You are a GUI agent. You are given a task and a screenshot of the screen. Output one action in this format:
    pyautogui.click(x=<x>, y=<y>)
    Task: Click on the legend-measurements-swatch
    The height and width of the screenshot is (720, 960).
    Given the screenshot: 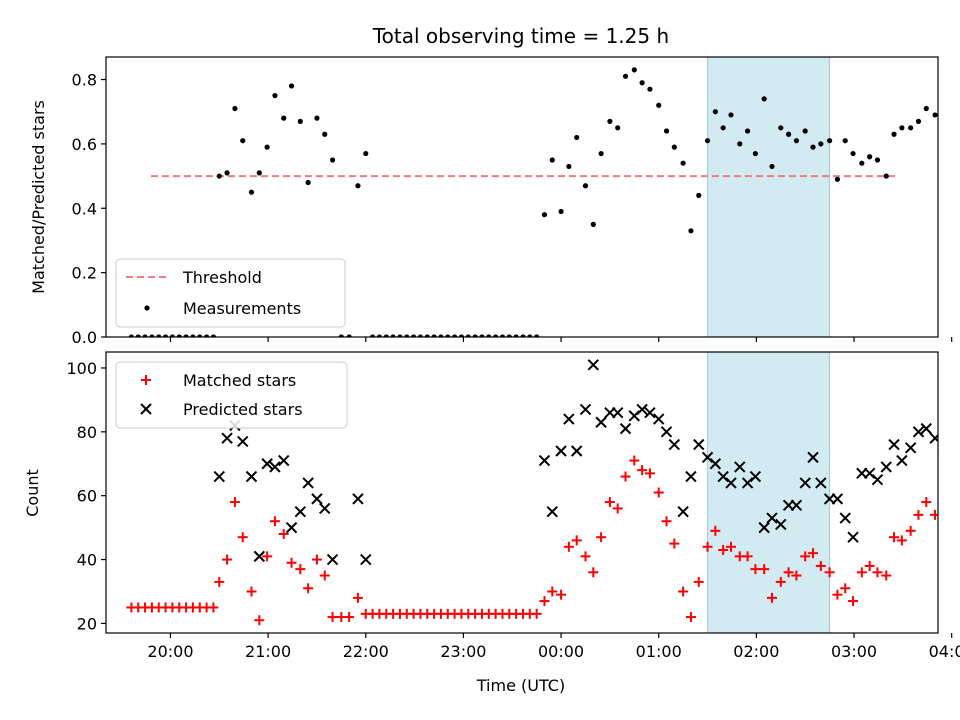 What is the action you would take?
    pyautogui.click(x=147, y=308)
    